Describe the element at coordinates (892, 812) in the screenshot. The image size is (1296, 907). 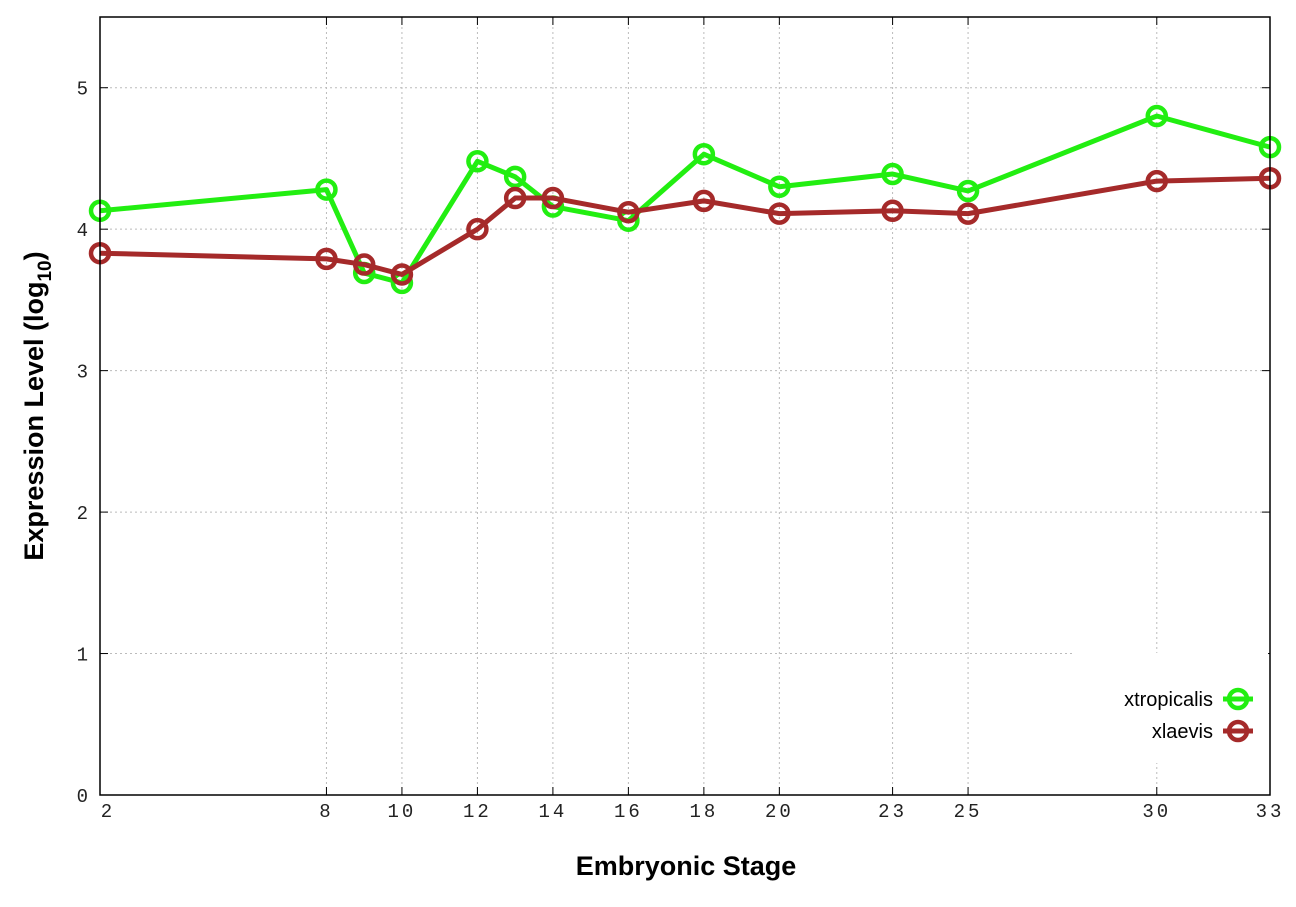
I see `x-tick-label: 23` at that location.